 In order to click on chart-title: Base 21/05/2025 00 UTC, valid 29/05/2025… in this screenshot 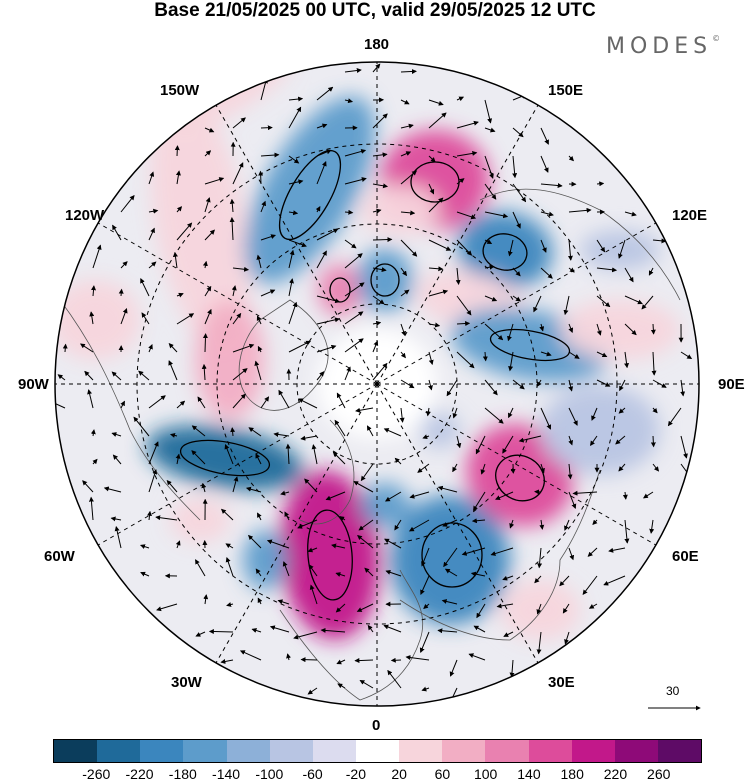, I will do `click(375, 10)`.